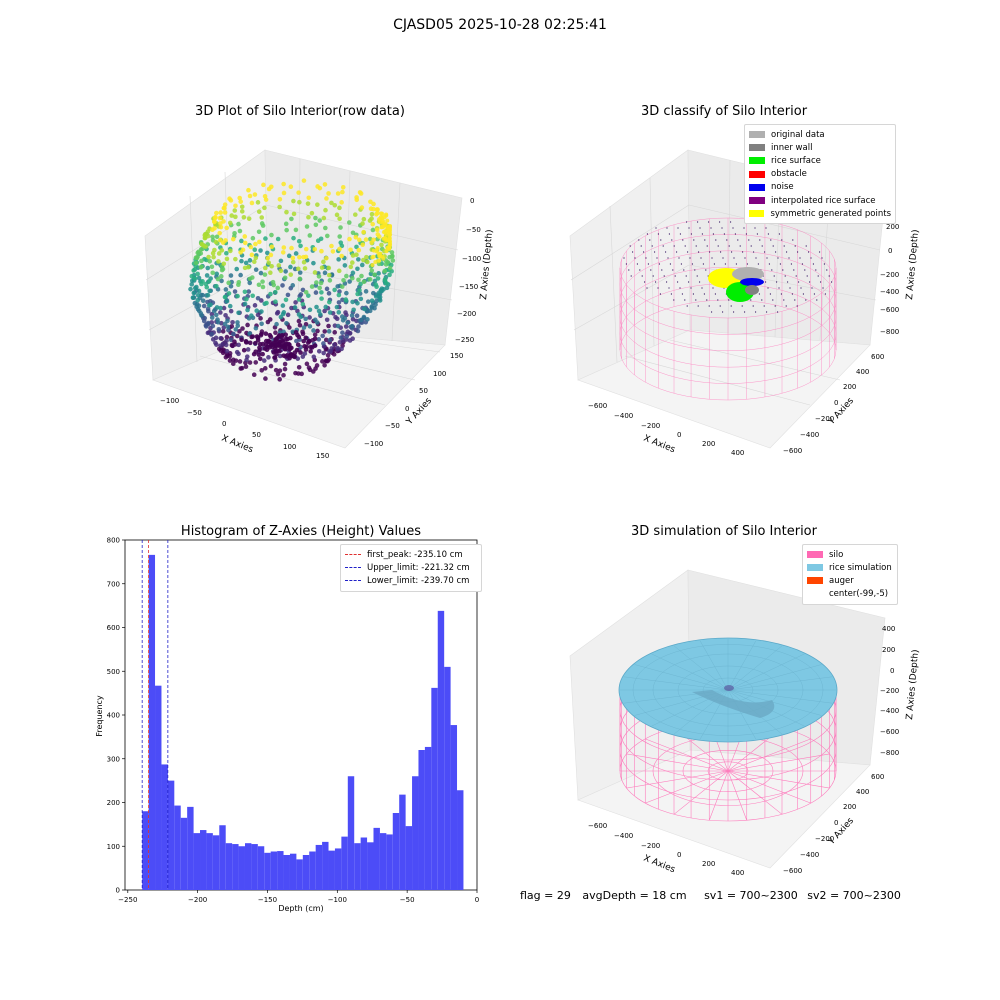 Image resolution: width=1000 pixels, height=1000 pixels. I want to click on original-data-cluster, so click(748, 274).